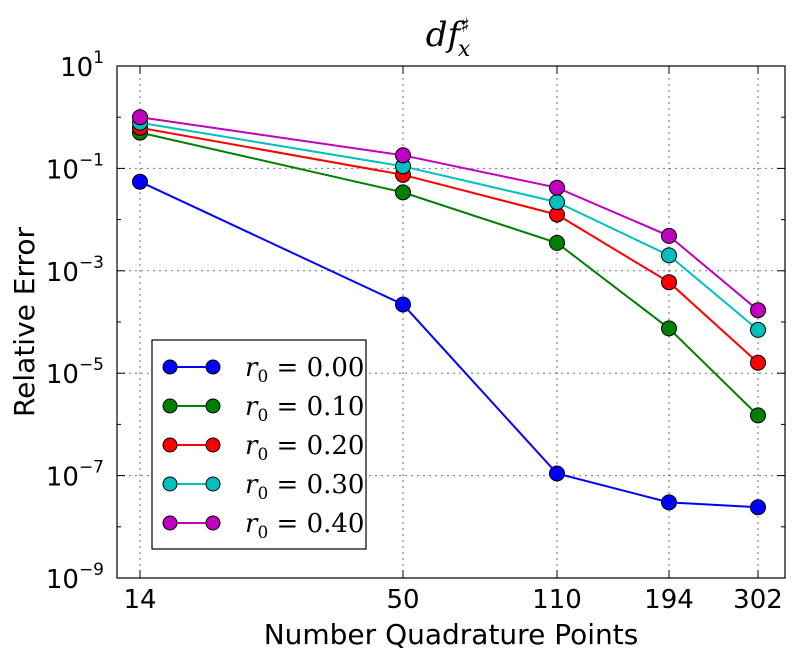 The width and height of the screenshot is (800, 663). What do you see at coordinates (304, 370) in the screenshot?
I see `legend-label: r0 = 0.00` at bounding box center [304, 370].